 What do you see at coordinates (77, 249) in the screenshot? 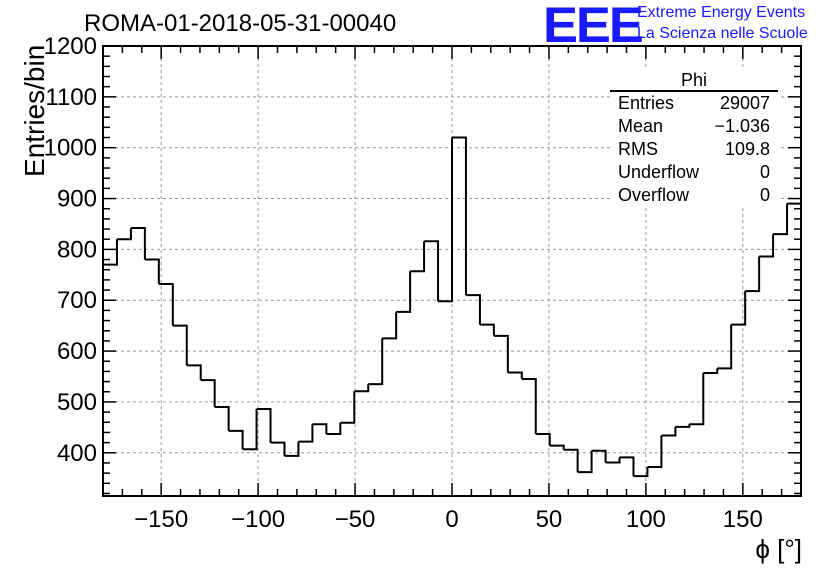
I see `y-tick-label: 800` at bounding box center [77, 249].